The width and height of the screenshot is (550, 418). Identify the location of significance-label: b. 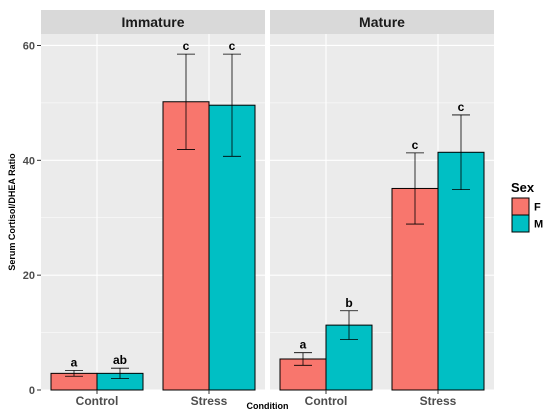
(348, 303).